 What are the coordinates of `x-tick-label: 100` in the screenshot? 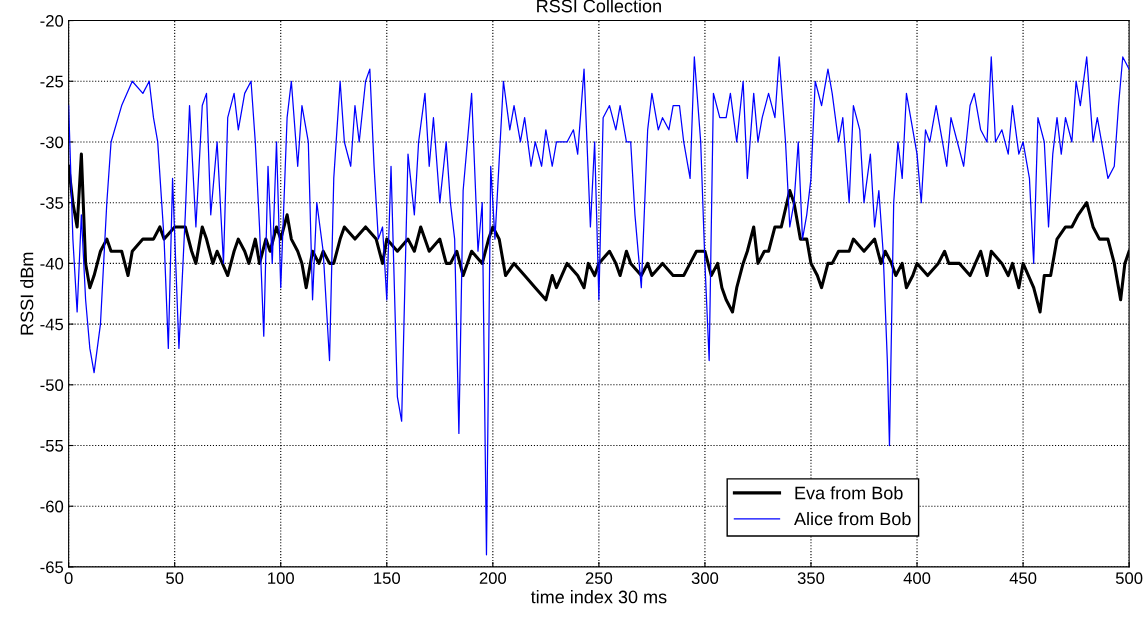 It's located at (281, 578).